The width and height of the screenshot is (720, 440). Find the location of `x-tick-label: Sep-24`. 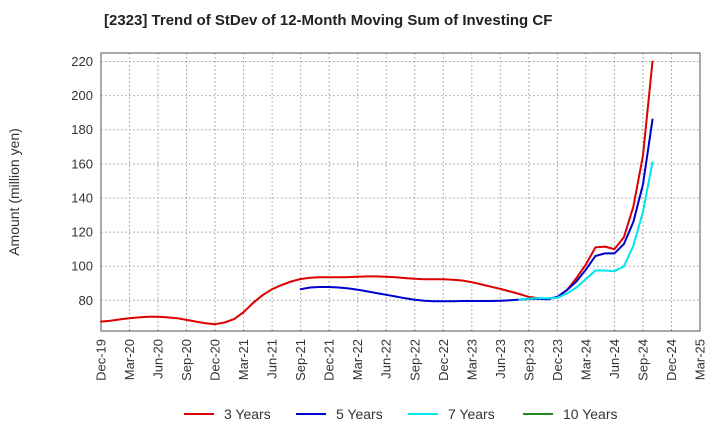

x-tick-label: Sep-24 is located at coordinates (642, 360).